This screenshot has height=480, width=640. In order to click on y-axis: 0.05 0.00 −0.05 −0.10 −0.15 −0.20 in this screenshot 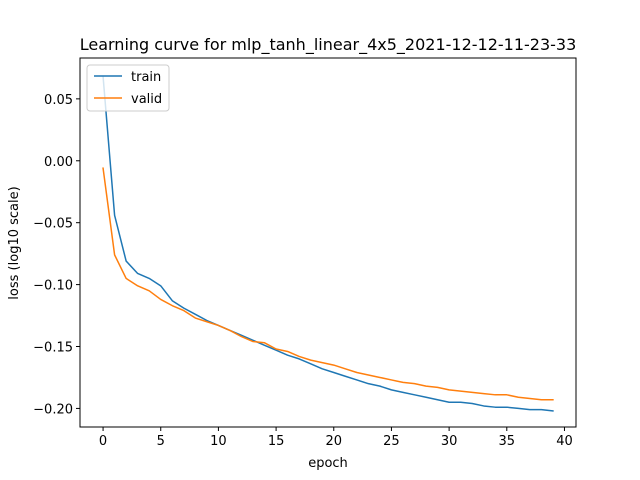, I will do `click(56, 255)`.